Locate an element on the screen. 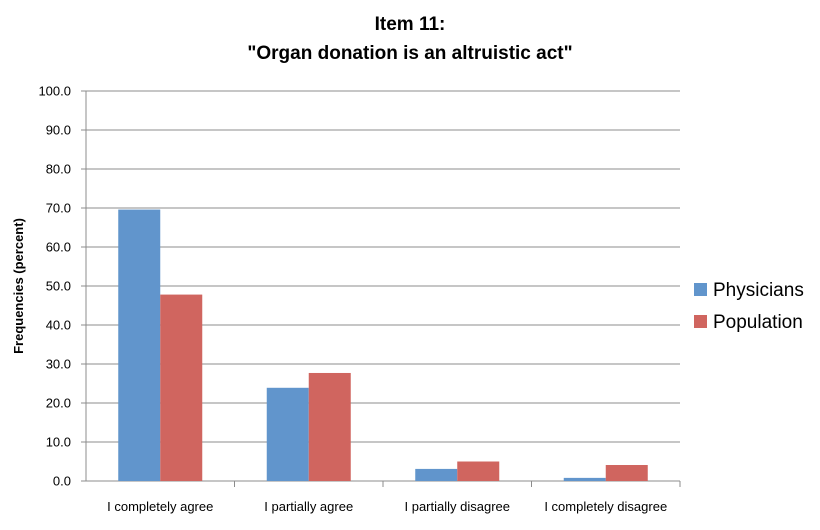 This screenshot has width=820, height=530. y-tick-label: 70.0 is located at coordinates (58, 208).